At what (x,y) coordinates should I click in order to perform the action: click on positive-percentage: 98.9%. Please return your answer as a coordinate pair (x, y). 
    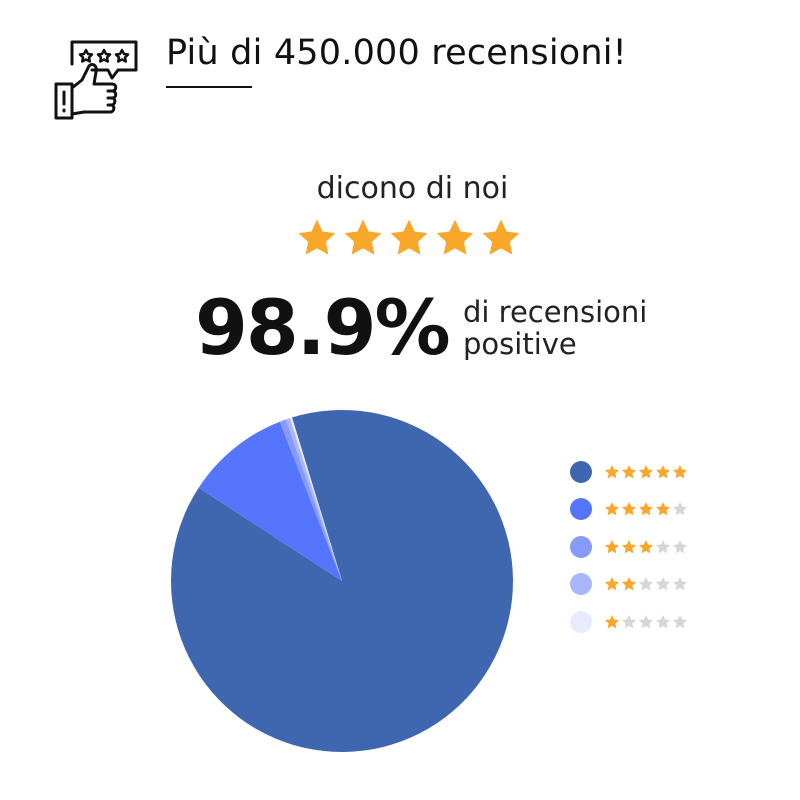
    Looking at the image, I should click on (323, 327).